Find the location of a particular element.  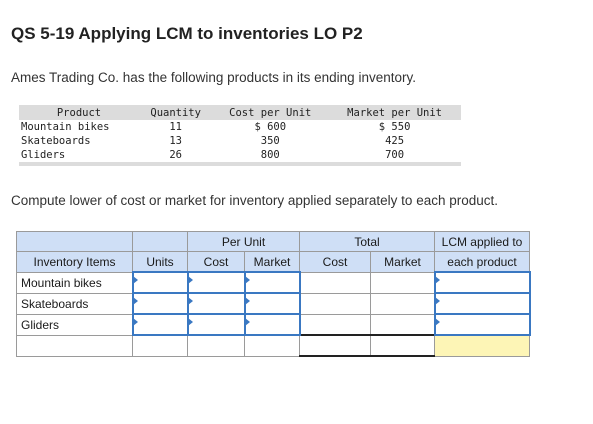

header-each-product: each product is located at coordinates (482, 262).